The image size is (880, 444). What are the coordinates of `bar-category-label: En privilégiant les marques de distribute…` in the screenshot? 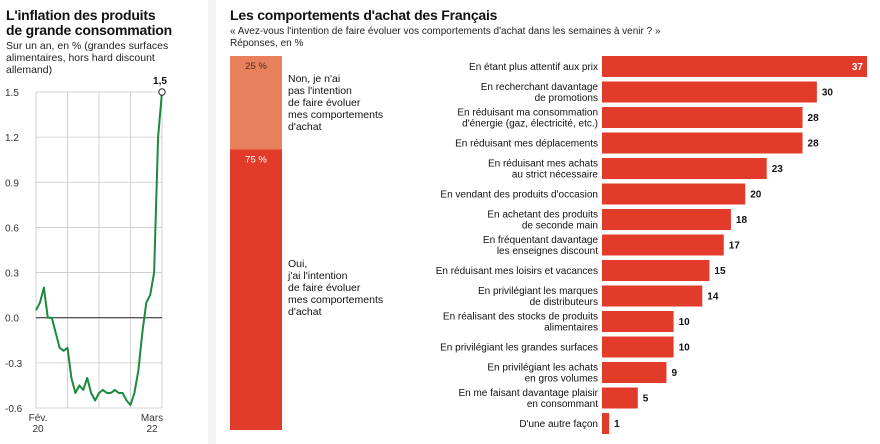 It's located at (538, 297).